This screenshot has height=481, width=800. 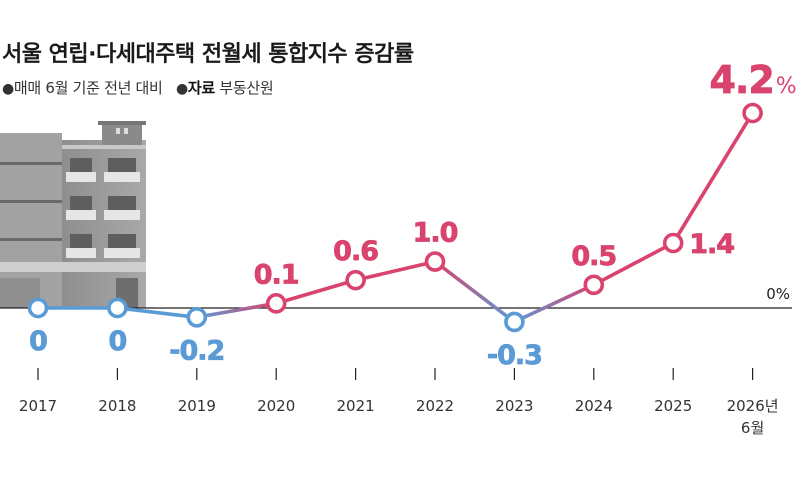 What do you see at coordinates (38, 406) in the screenshot?
I see `x-tick-label: 2017` at bounding box center [38, 406].